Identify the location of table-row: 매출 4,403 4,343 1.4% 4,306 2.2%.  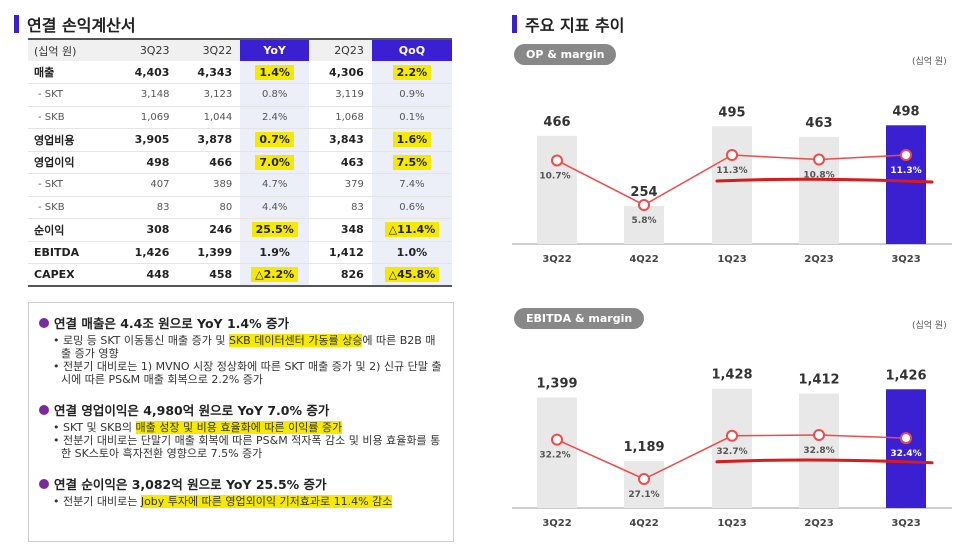
(240, 72).